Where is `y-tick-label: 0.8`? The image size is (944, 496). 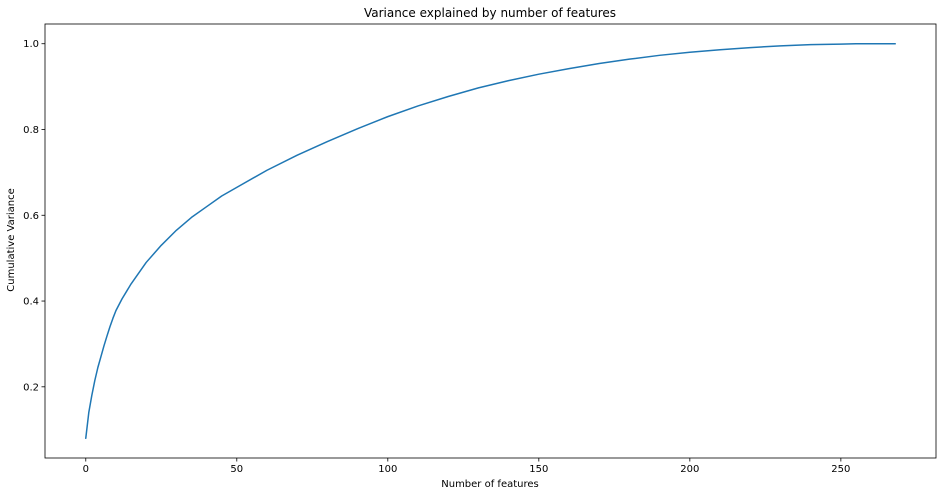 y-tick-label: 0.8 is located at coordinates (31, 130).